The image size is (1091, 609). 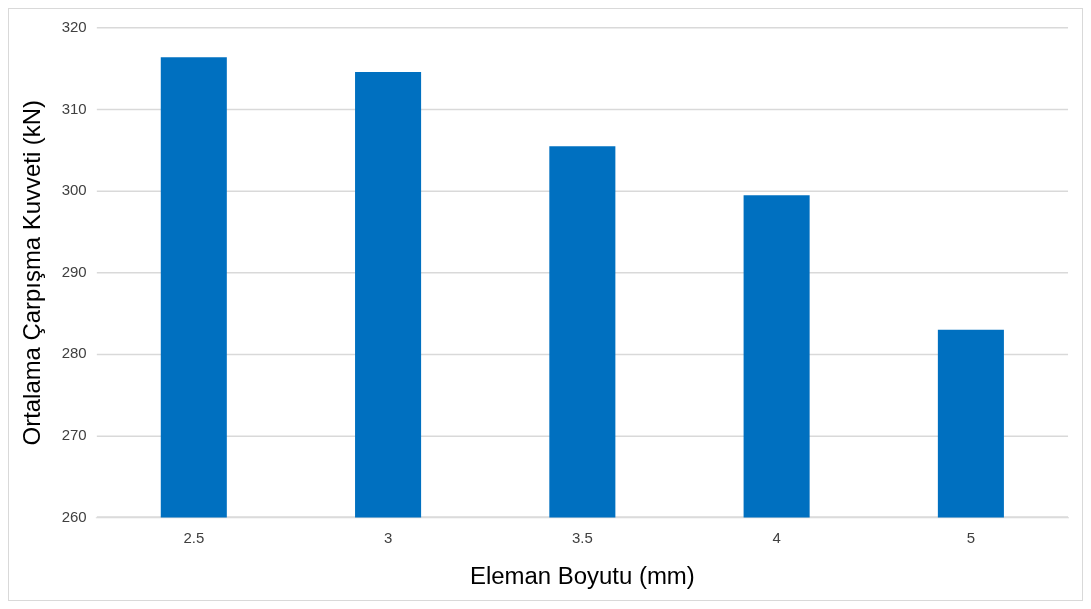 I want to click on y-tick-label: 300, so click(x=74, y=190).